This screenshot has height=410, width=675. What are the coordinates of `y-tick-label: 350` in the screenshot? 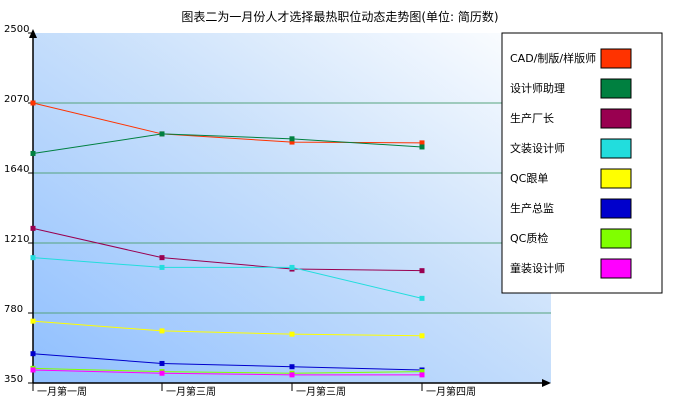 It's located at (13, 379).